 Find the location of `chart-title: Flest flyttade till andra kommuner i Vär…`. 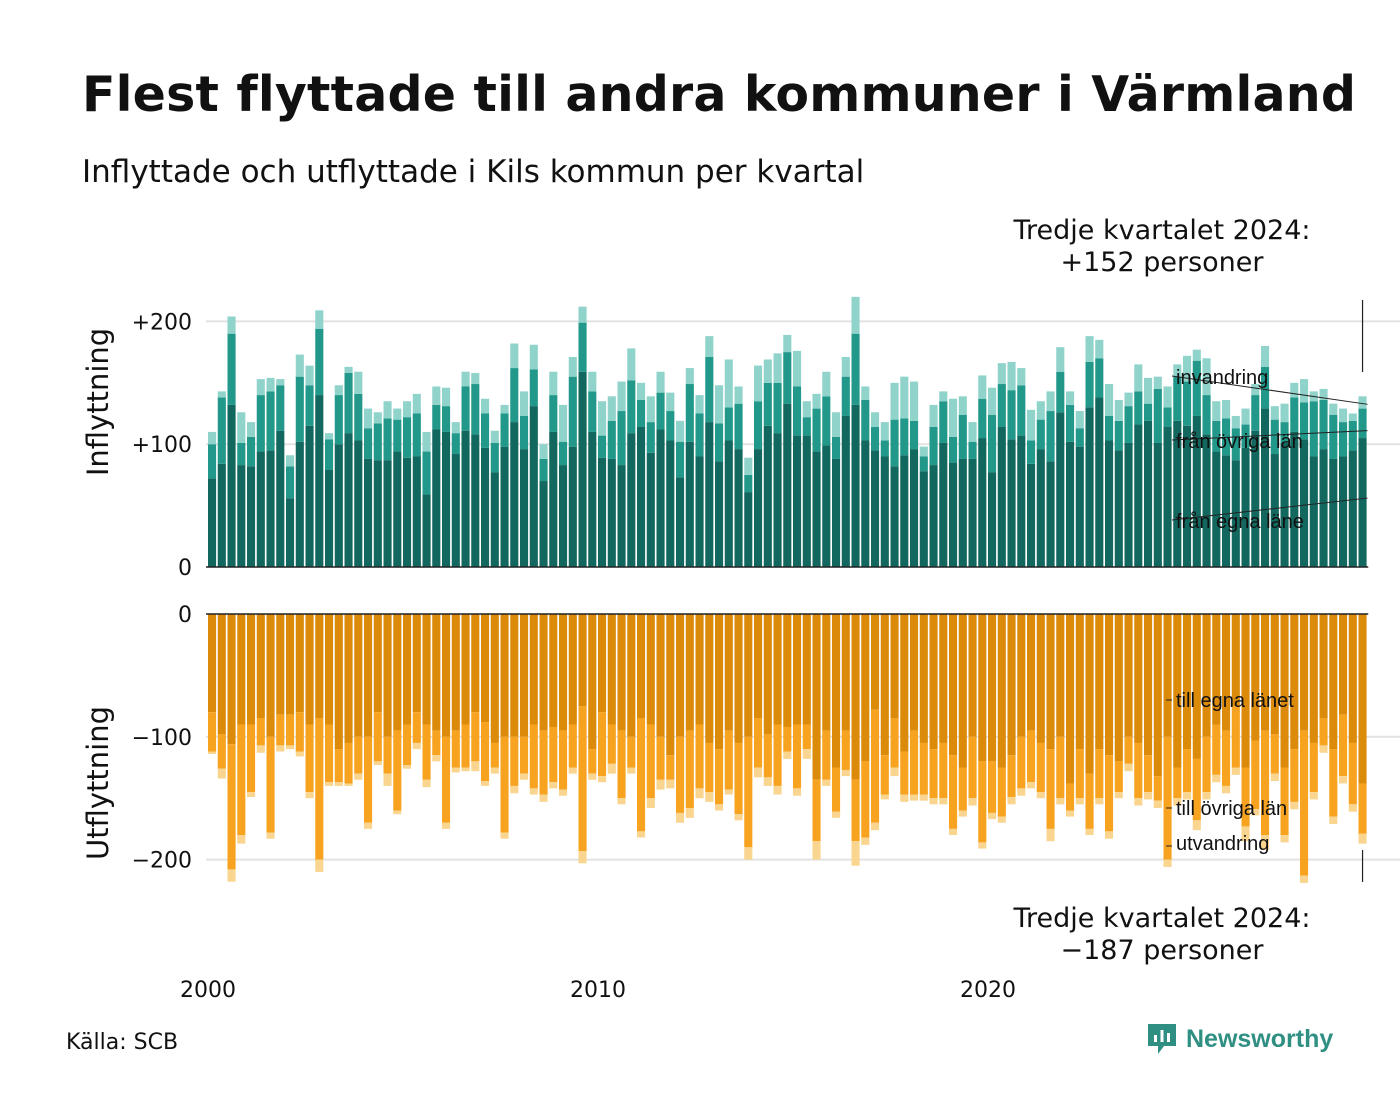

chart-title: Flest flyttade till andra kommuner i Vär… is located at coordinates (719, 94).